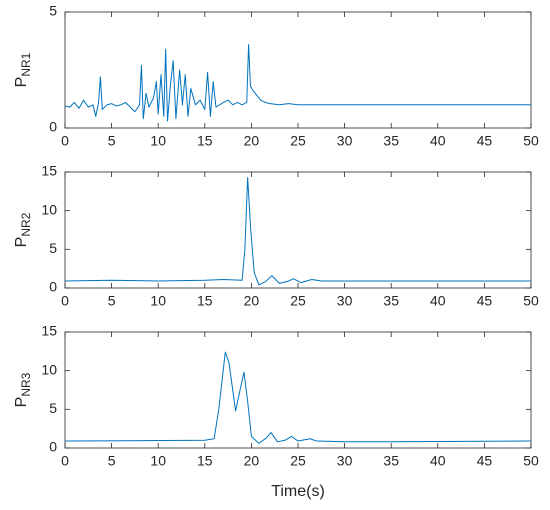  I want to click on y-axis-label-sub: NR3, so click(26, 384).